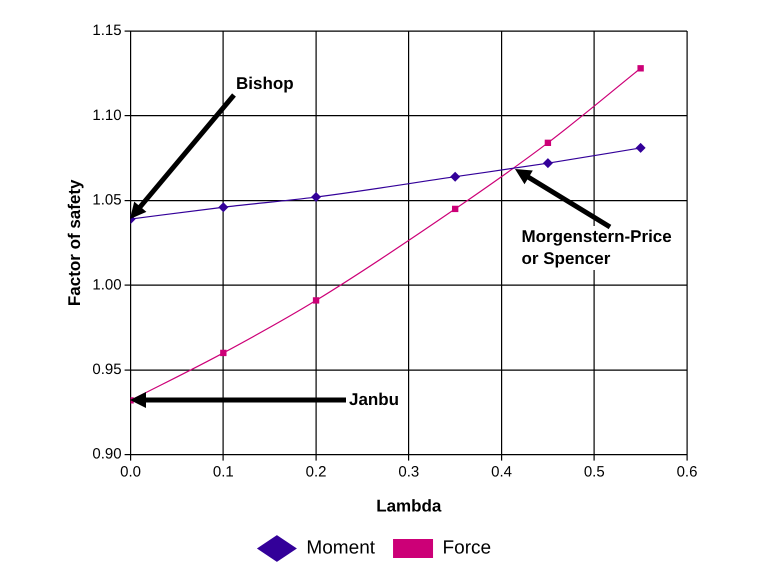 The height and width of the screenshot is (578, 759). Describe the element at coordinates (107, 454) in the screenshot. I see `y-tick-label: 0.90` at that location.